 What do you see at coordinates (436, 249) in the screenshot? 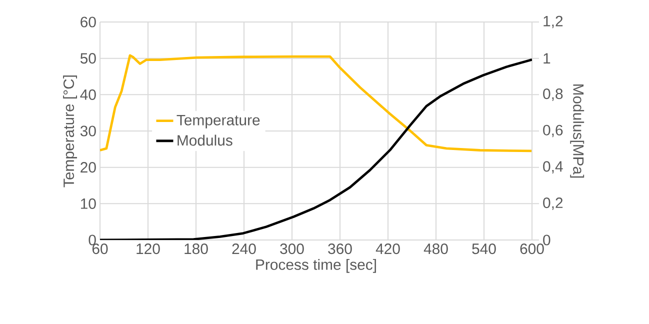
I see `x-tick-label: 480` at bounding box center [436, 249].